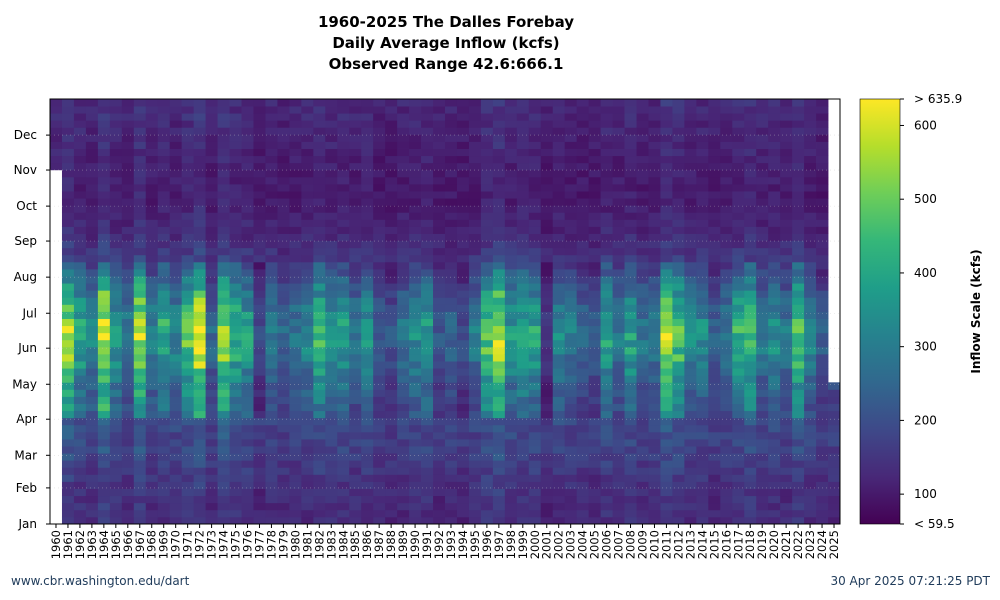 The height and width of the screenshot is (600, 1000). What do you see at coordinates (26, 488) in the screenshot?
I see `y-tick-label: Feb` at bounding box center [26, 488].